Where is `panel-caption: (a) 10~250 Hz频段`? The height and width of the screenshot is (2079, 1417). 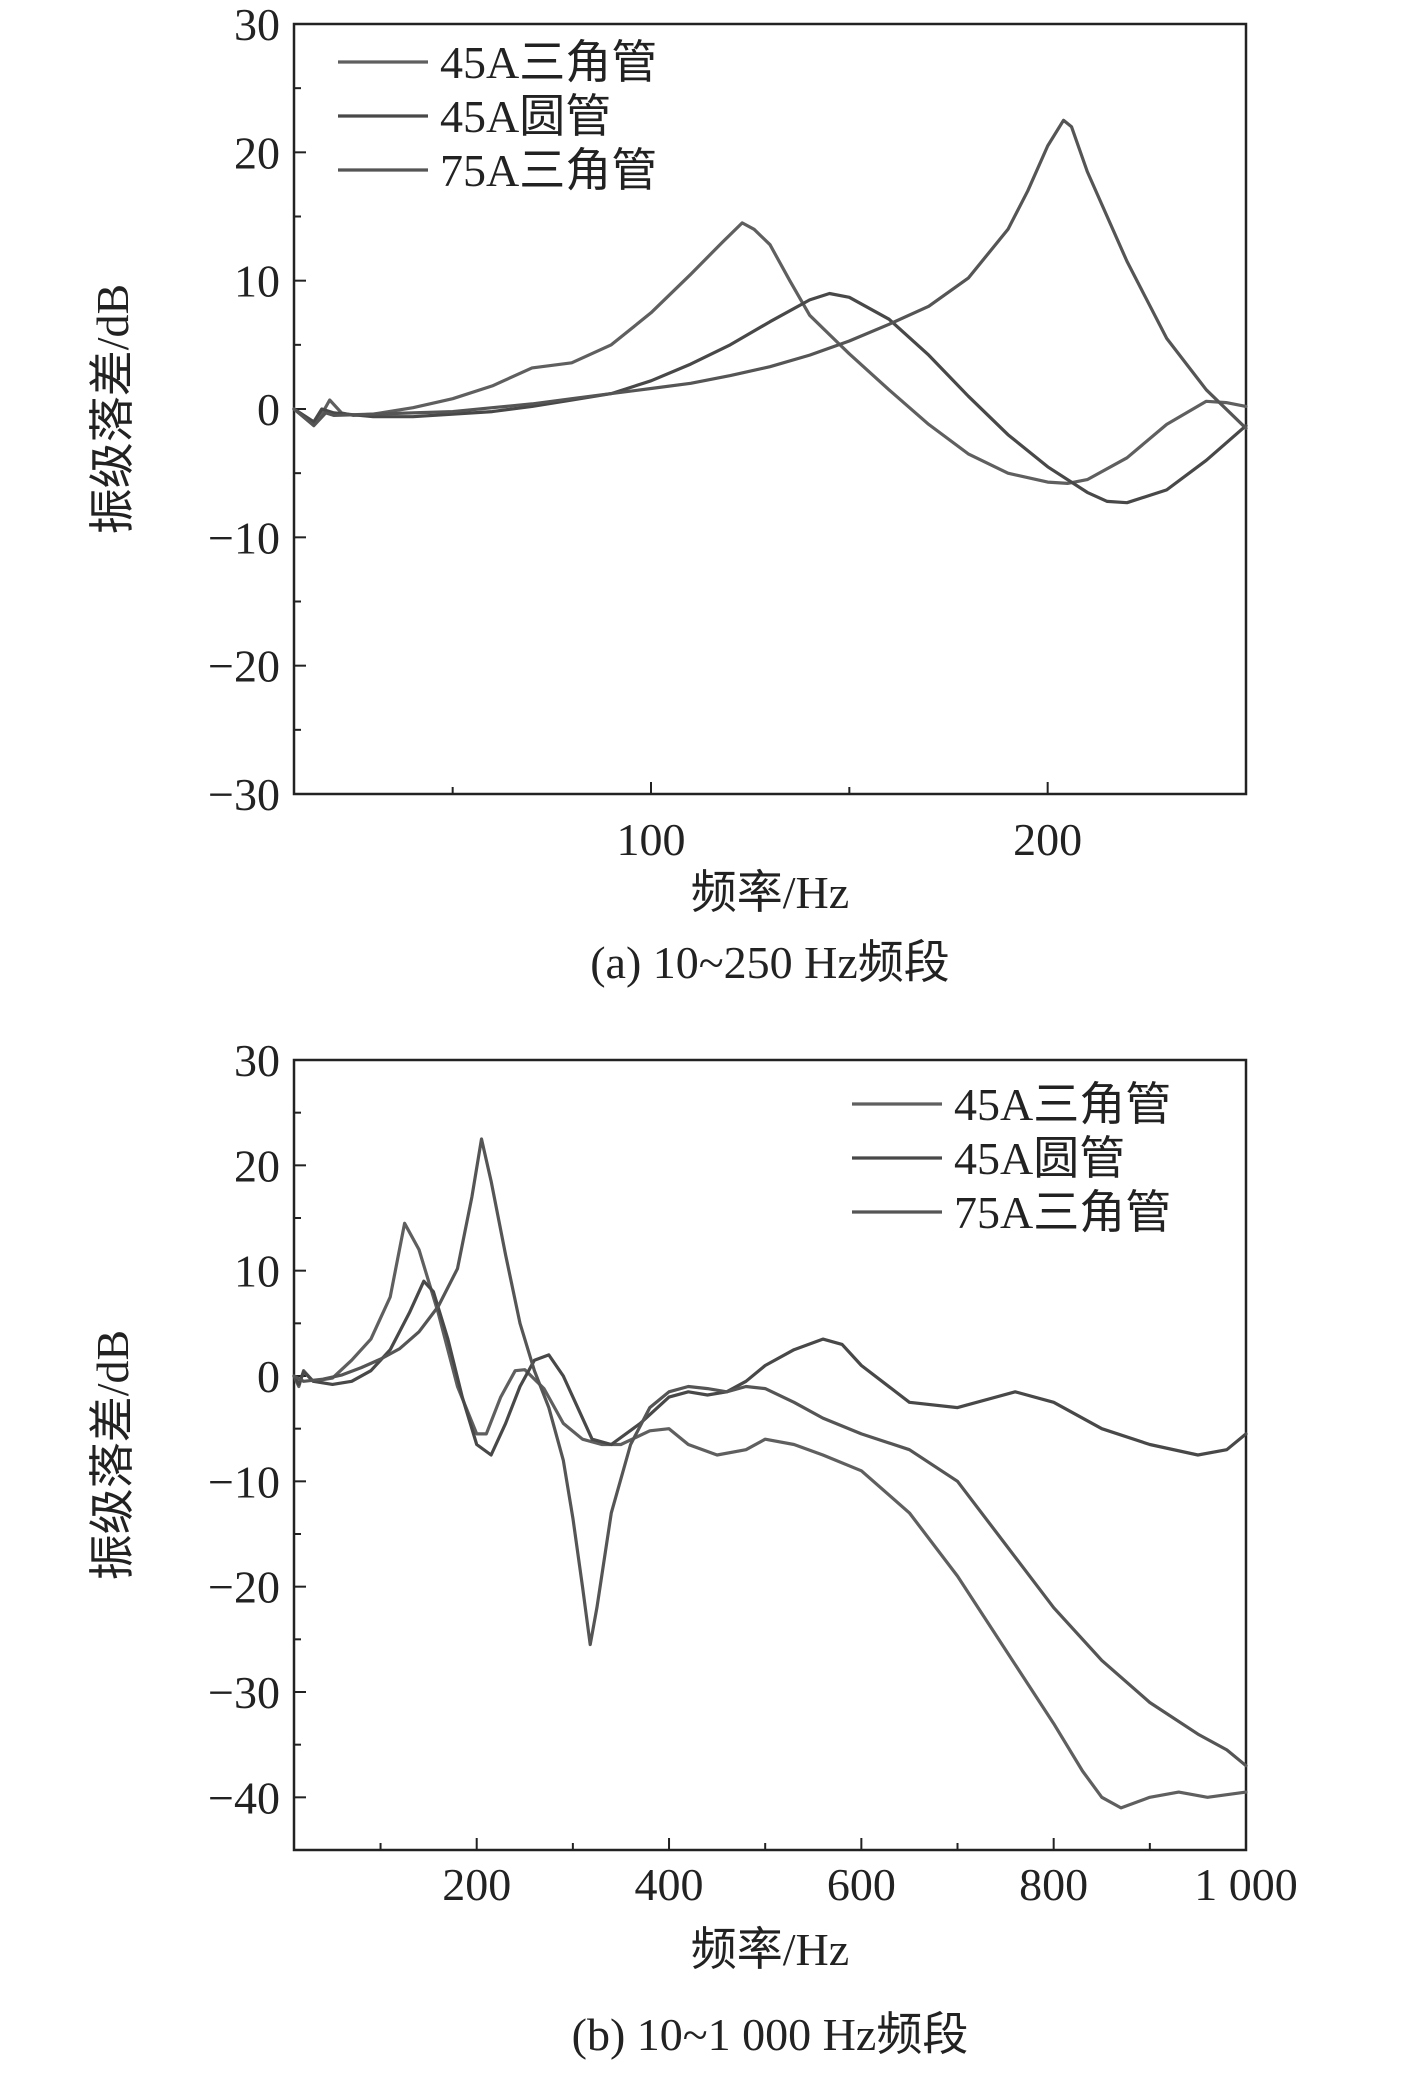
panel-caption: (a) 10~250 Hz频段 is located at coordinates (770, 962).